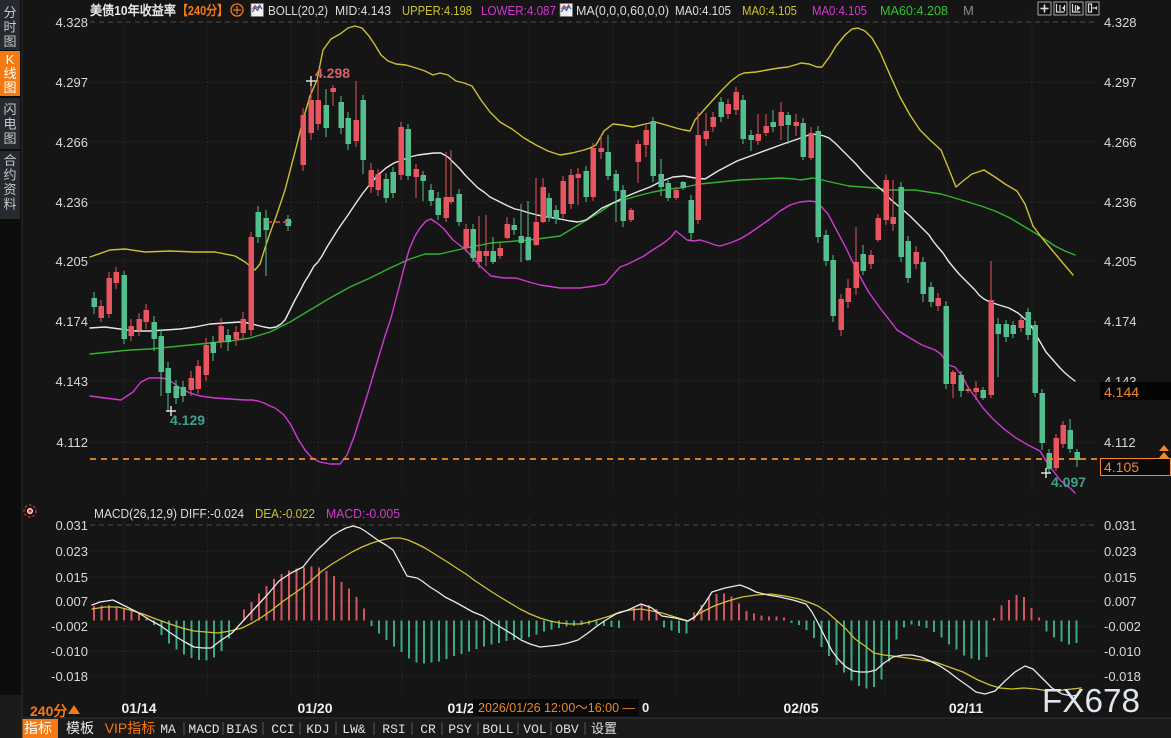 The image size is (1171, 738). I want to click on svg-text: VOL, so click(534, 729).